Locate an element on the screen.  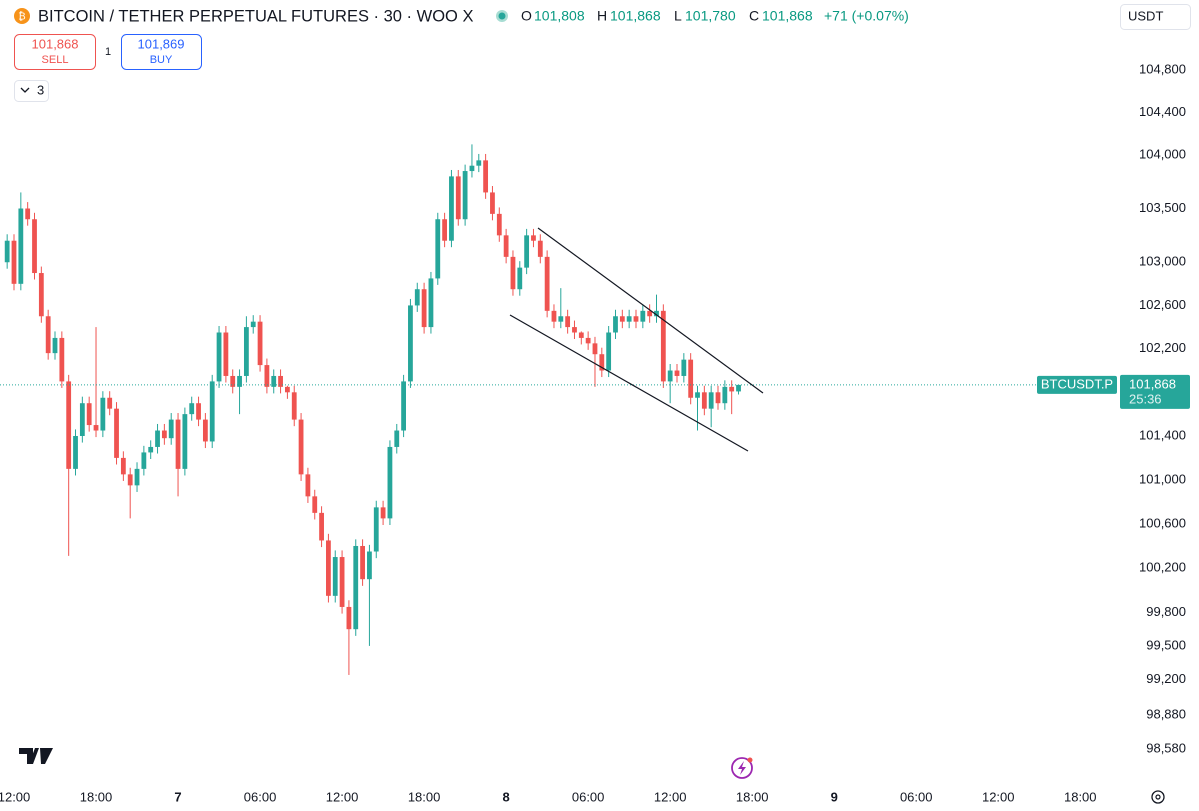
sell-button is located at coordinates (55, 52).